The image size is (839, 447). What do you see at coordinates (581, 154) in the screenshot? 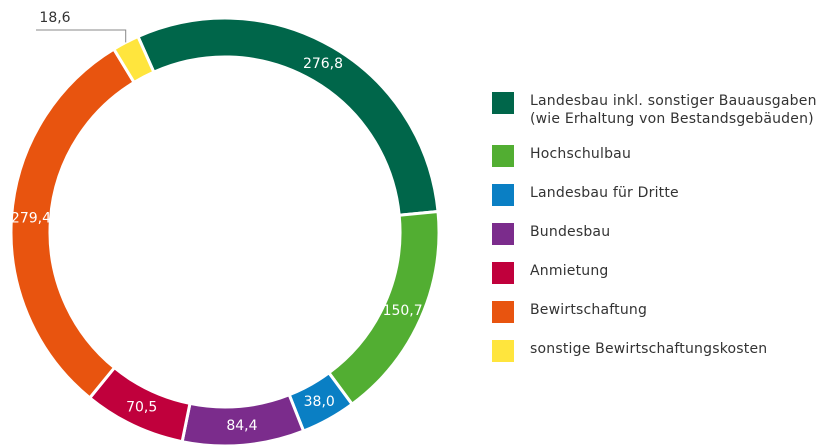
I see `legend-label: Hochschulbau` at bounding box center [581, 154].